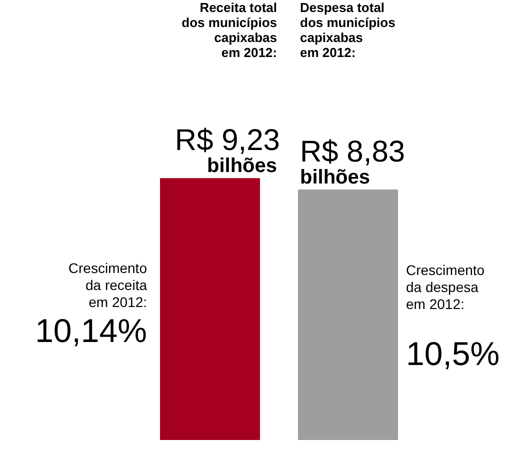 This screenshot has width=520, height=451. What do you see at coordinates (353, 161) in the screenshot?
I see `data-label: R$ 8,83 bilhões` at bounding box center [353, 161].